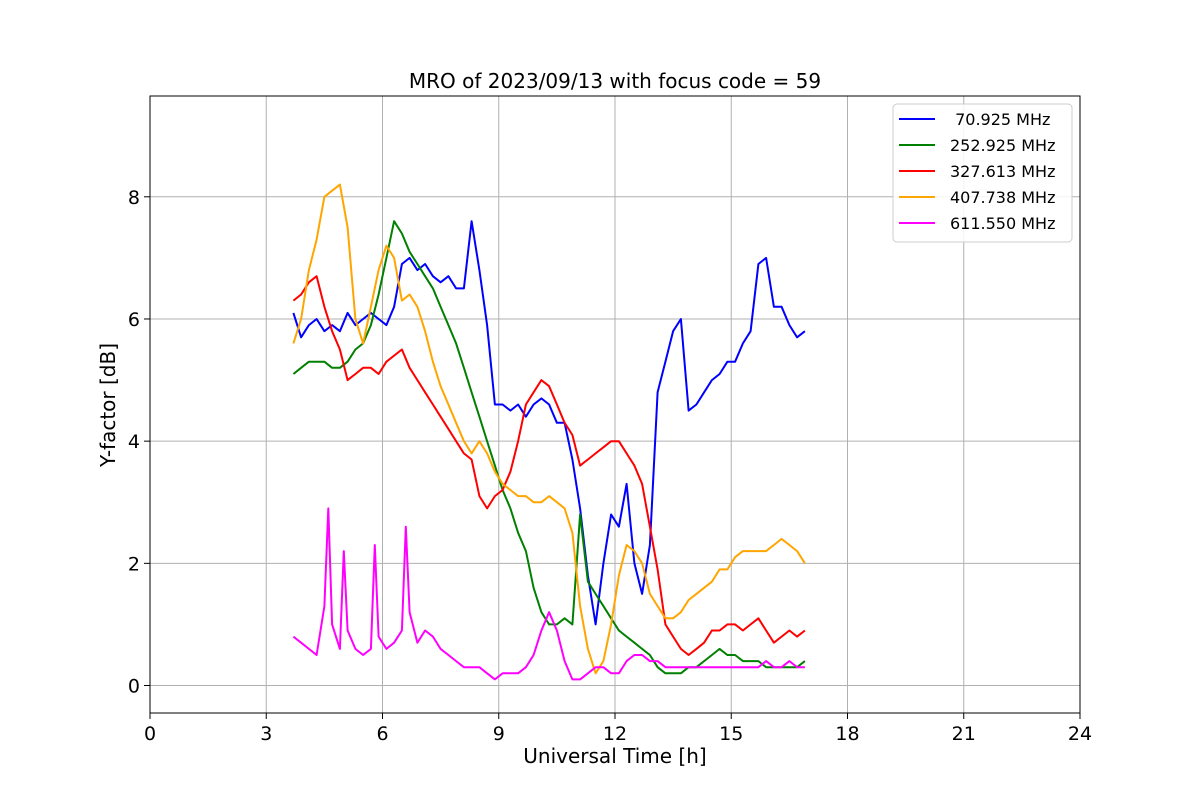 The width and height of the screenshot is (1200, 800). Describe the element at coordinates (1002, 223) in the screenshot. I see `legend-label-4: 611.550 MHz` at that location.